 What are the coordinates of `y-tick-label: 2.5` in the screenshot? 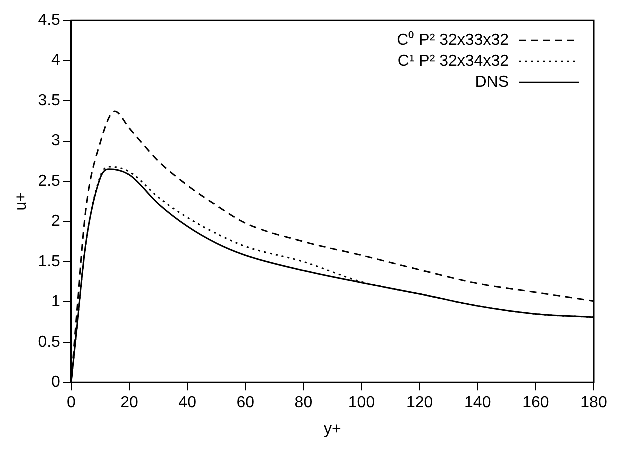 It's located at (49, 181).